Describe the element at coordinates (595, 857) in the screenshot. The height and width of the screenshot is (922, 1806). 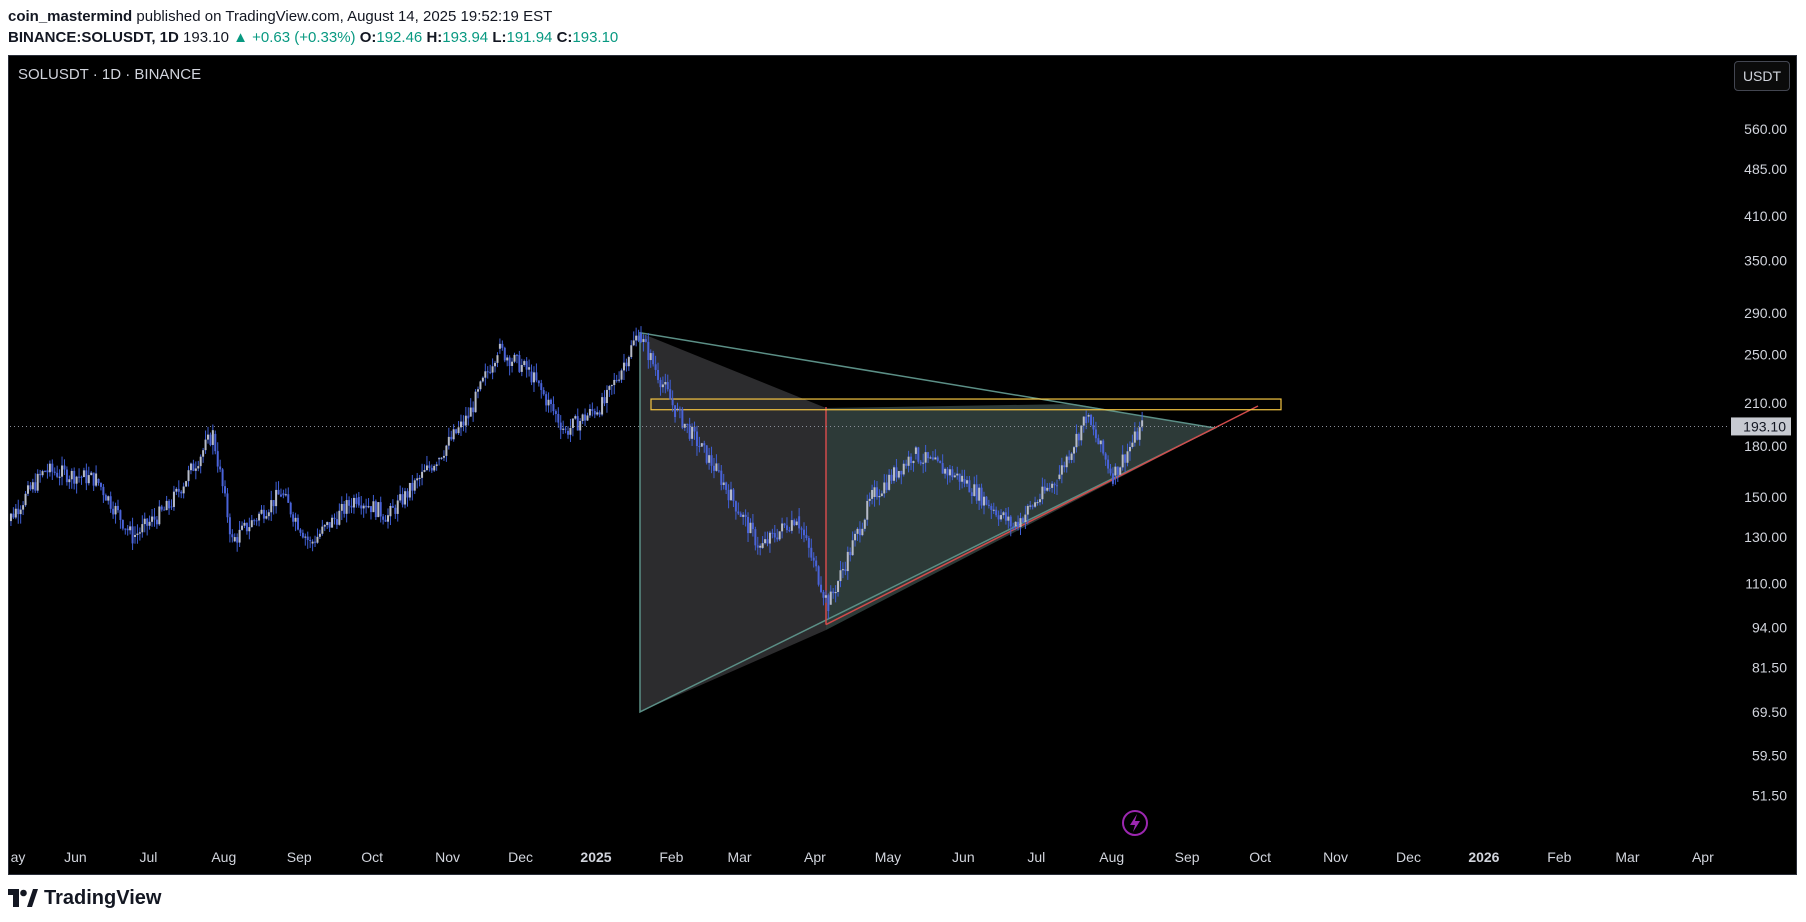
I see `x-tick-label: 2025` at that location.